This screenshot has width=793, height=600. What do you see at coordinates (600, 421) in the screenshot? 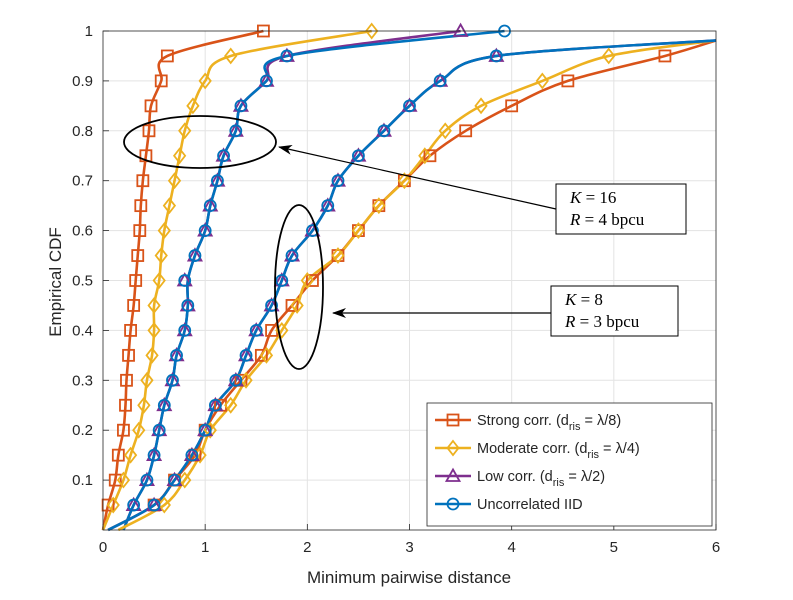
I see `legend-label-suffix: = λ/8)` at bounding box center [600, 421].